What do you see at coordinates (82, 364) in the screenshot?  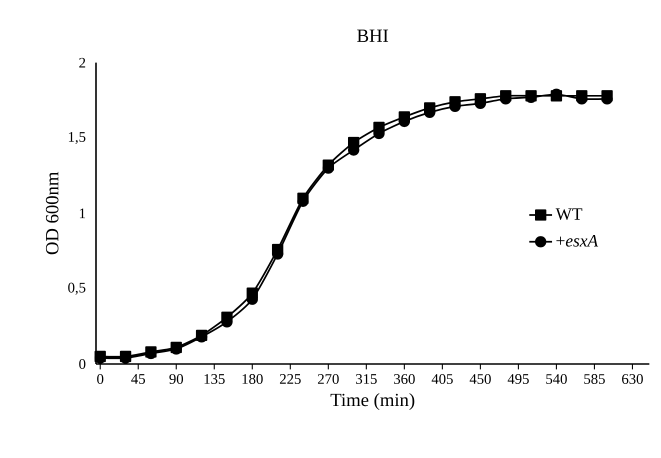 I see `y-tick-label: 0` at bounding box center [82, 364].